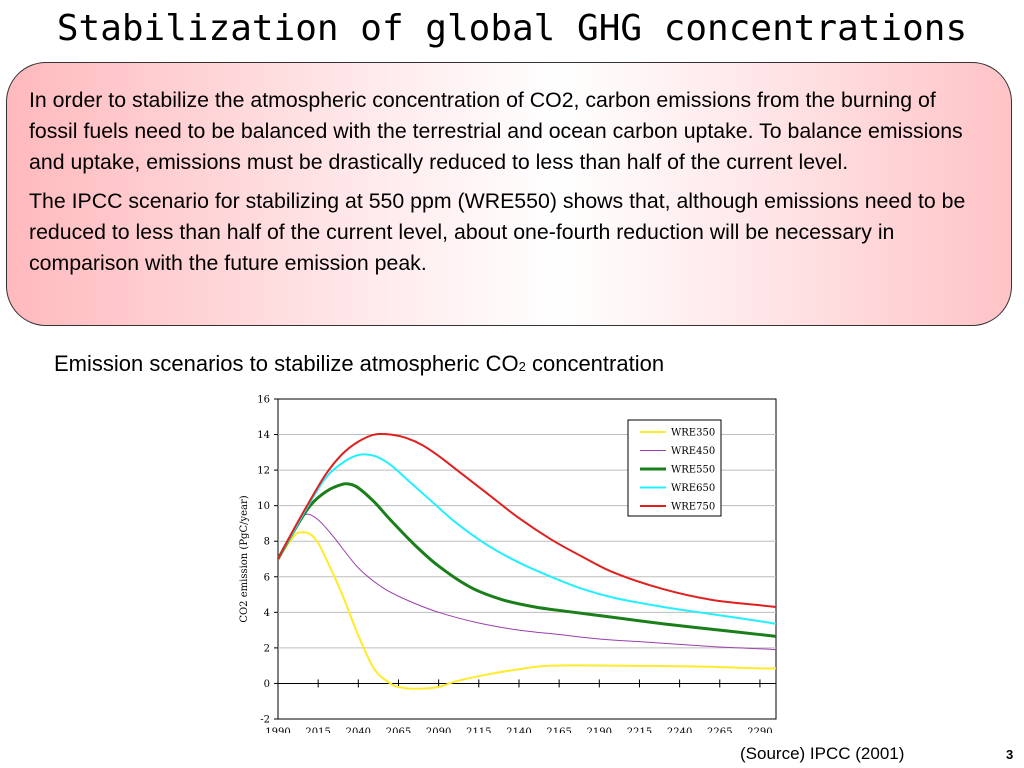 This screenshot has height=768, width=1024. What do you see at coordinates (719, 730) in the screenshot?
I see `x-tick-label: 2265` at bounding box center [719, 730].